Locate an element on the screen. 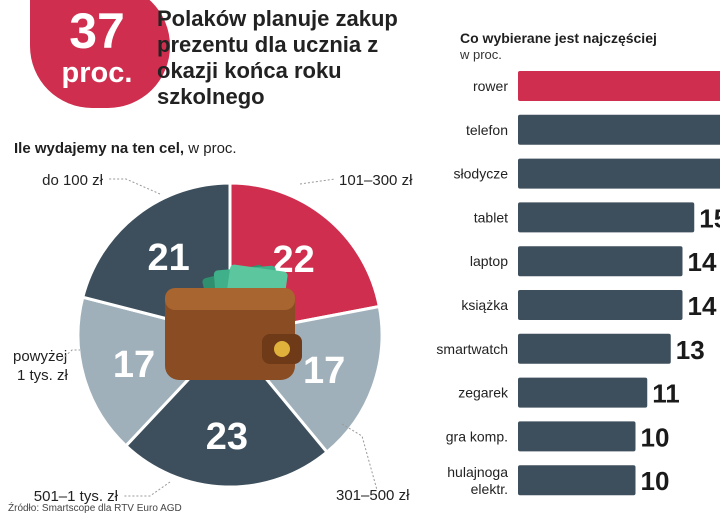 The image size is (720, 519). pie-chart-title: Ile wydajemy na ten cel, w proc. is located at coordinates (125, 148).